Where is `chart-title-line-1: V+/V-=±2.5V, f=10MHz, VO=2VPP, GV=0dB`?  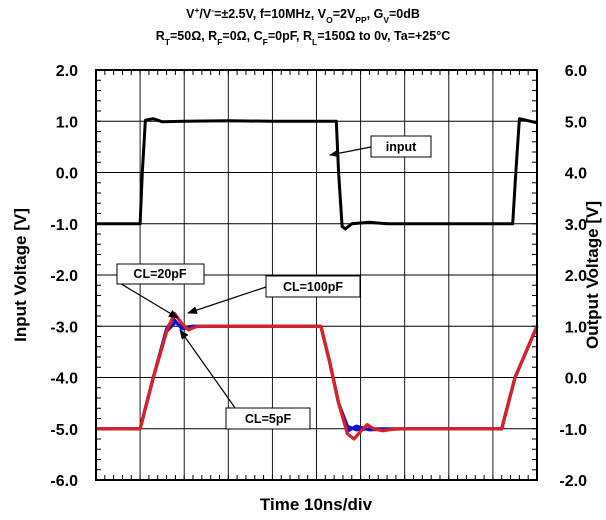
chart-title-line-1: V+/V-=±2.5V, f=10MHz, VO=2VPP, GV=0dB is located at coordinates (303, 15).